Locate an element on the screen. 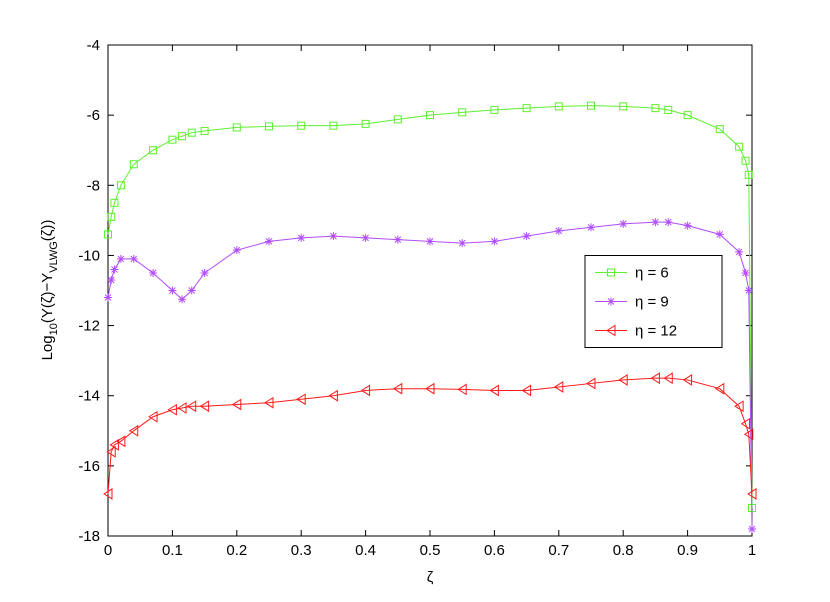 The image size is (830, 602). x-tick-label: 0 is located at coordinates (108, 550).